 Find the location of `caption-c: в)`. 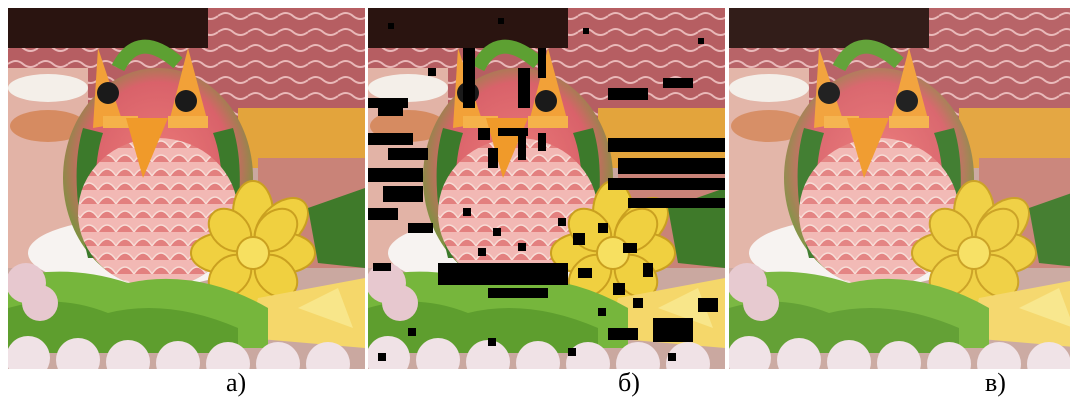

caption-c: в) is located at coordinates (995, 382).